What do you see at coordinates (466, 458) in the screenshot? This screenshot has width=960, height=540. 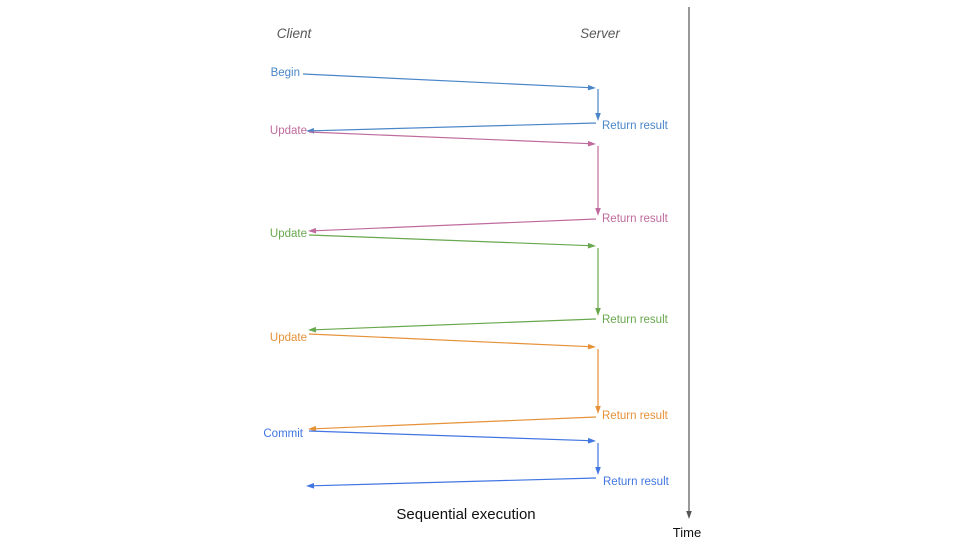 I see `message-commit: Commit Return result` at bounding box center [466, 458].